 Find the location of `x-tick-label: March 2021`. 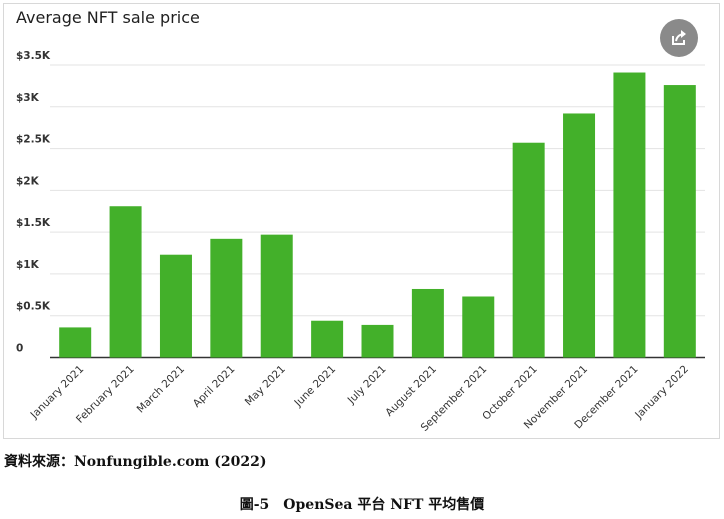

x-tick-label: March 2021 is located at coordinates (161, 389).